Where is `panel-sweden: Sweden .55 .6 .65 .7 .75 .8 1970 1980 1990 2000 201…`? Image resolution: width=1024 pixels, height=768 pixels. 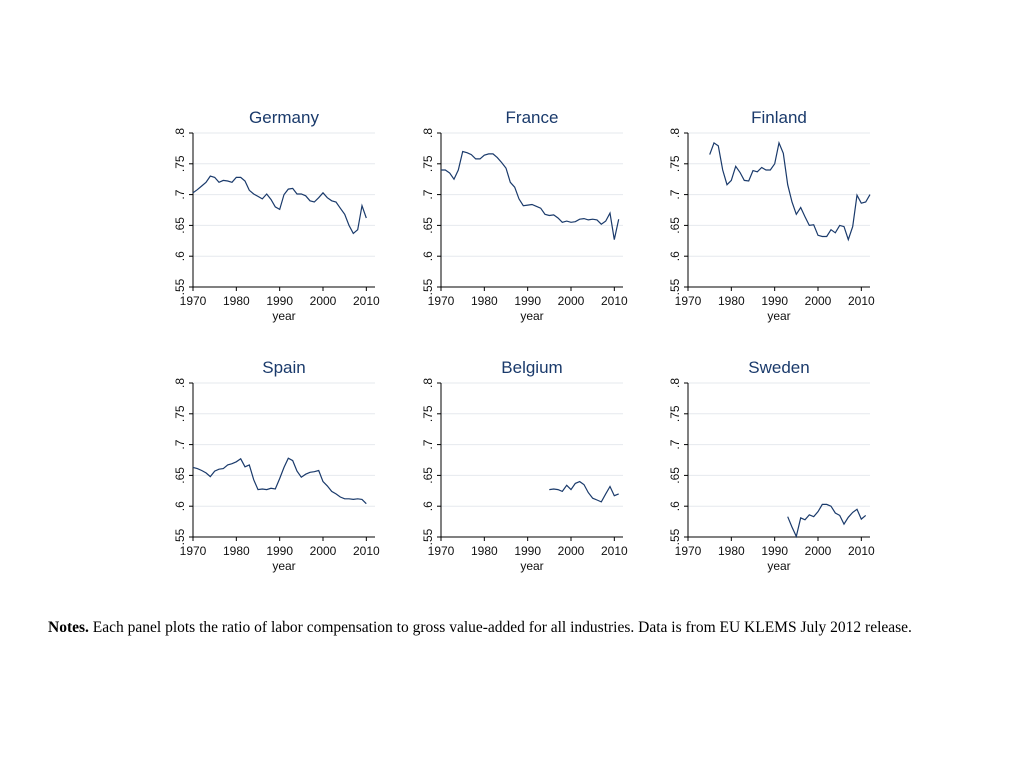 panel-sweden: Sweden .55 .6 .65 .7 .75 .8 1970 1980 1990 2000 201… is located at coordinates (771, 465).